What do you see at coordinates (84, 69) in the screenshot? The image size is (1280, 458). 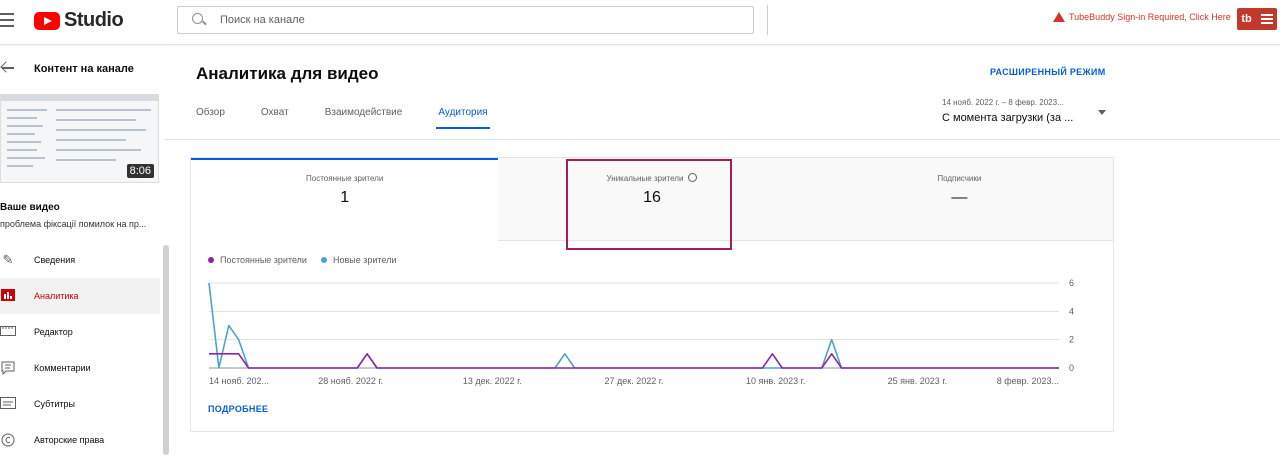 I see `channel-content-title: Контент на канале` at bounding box center [84, 69].